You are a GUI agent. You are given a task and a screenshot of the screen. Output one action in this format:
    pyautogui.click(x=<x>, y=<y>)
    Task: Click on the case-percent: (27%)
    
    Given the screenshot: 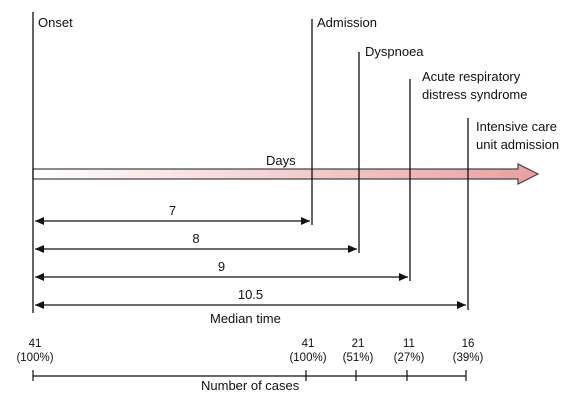 What is the action you would take?
    pyautogui.click(x=409, y=358)
    